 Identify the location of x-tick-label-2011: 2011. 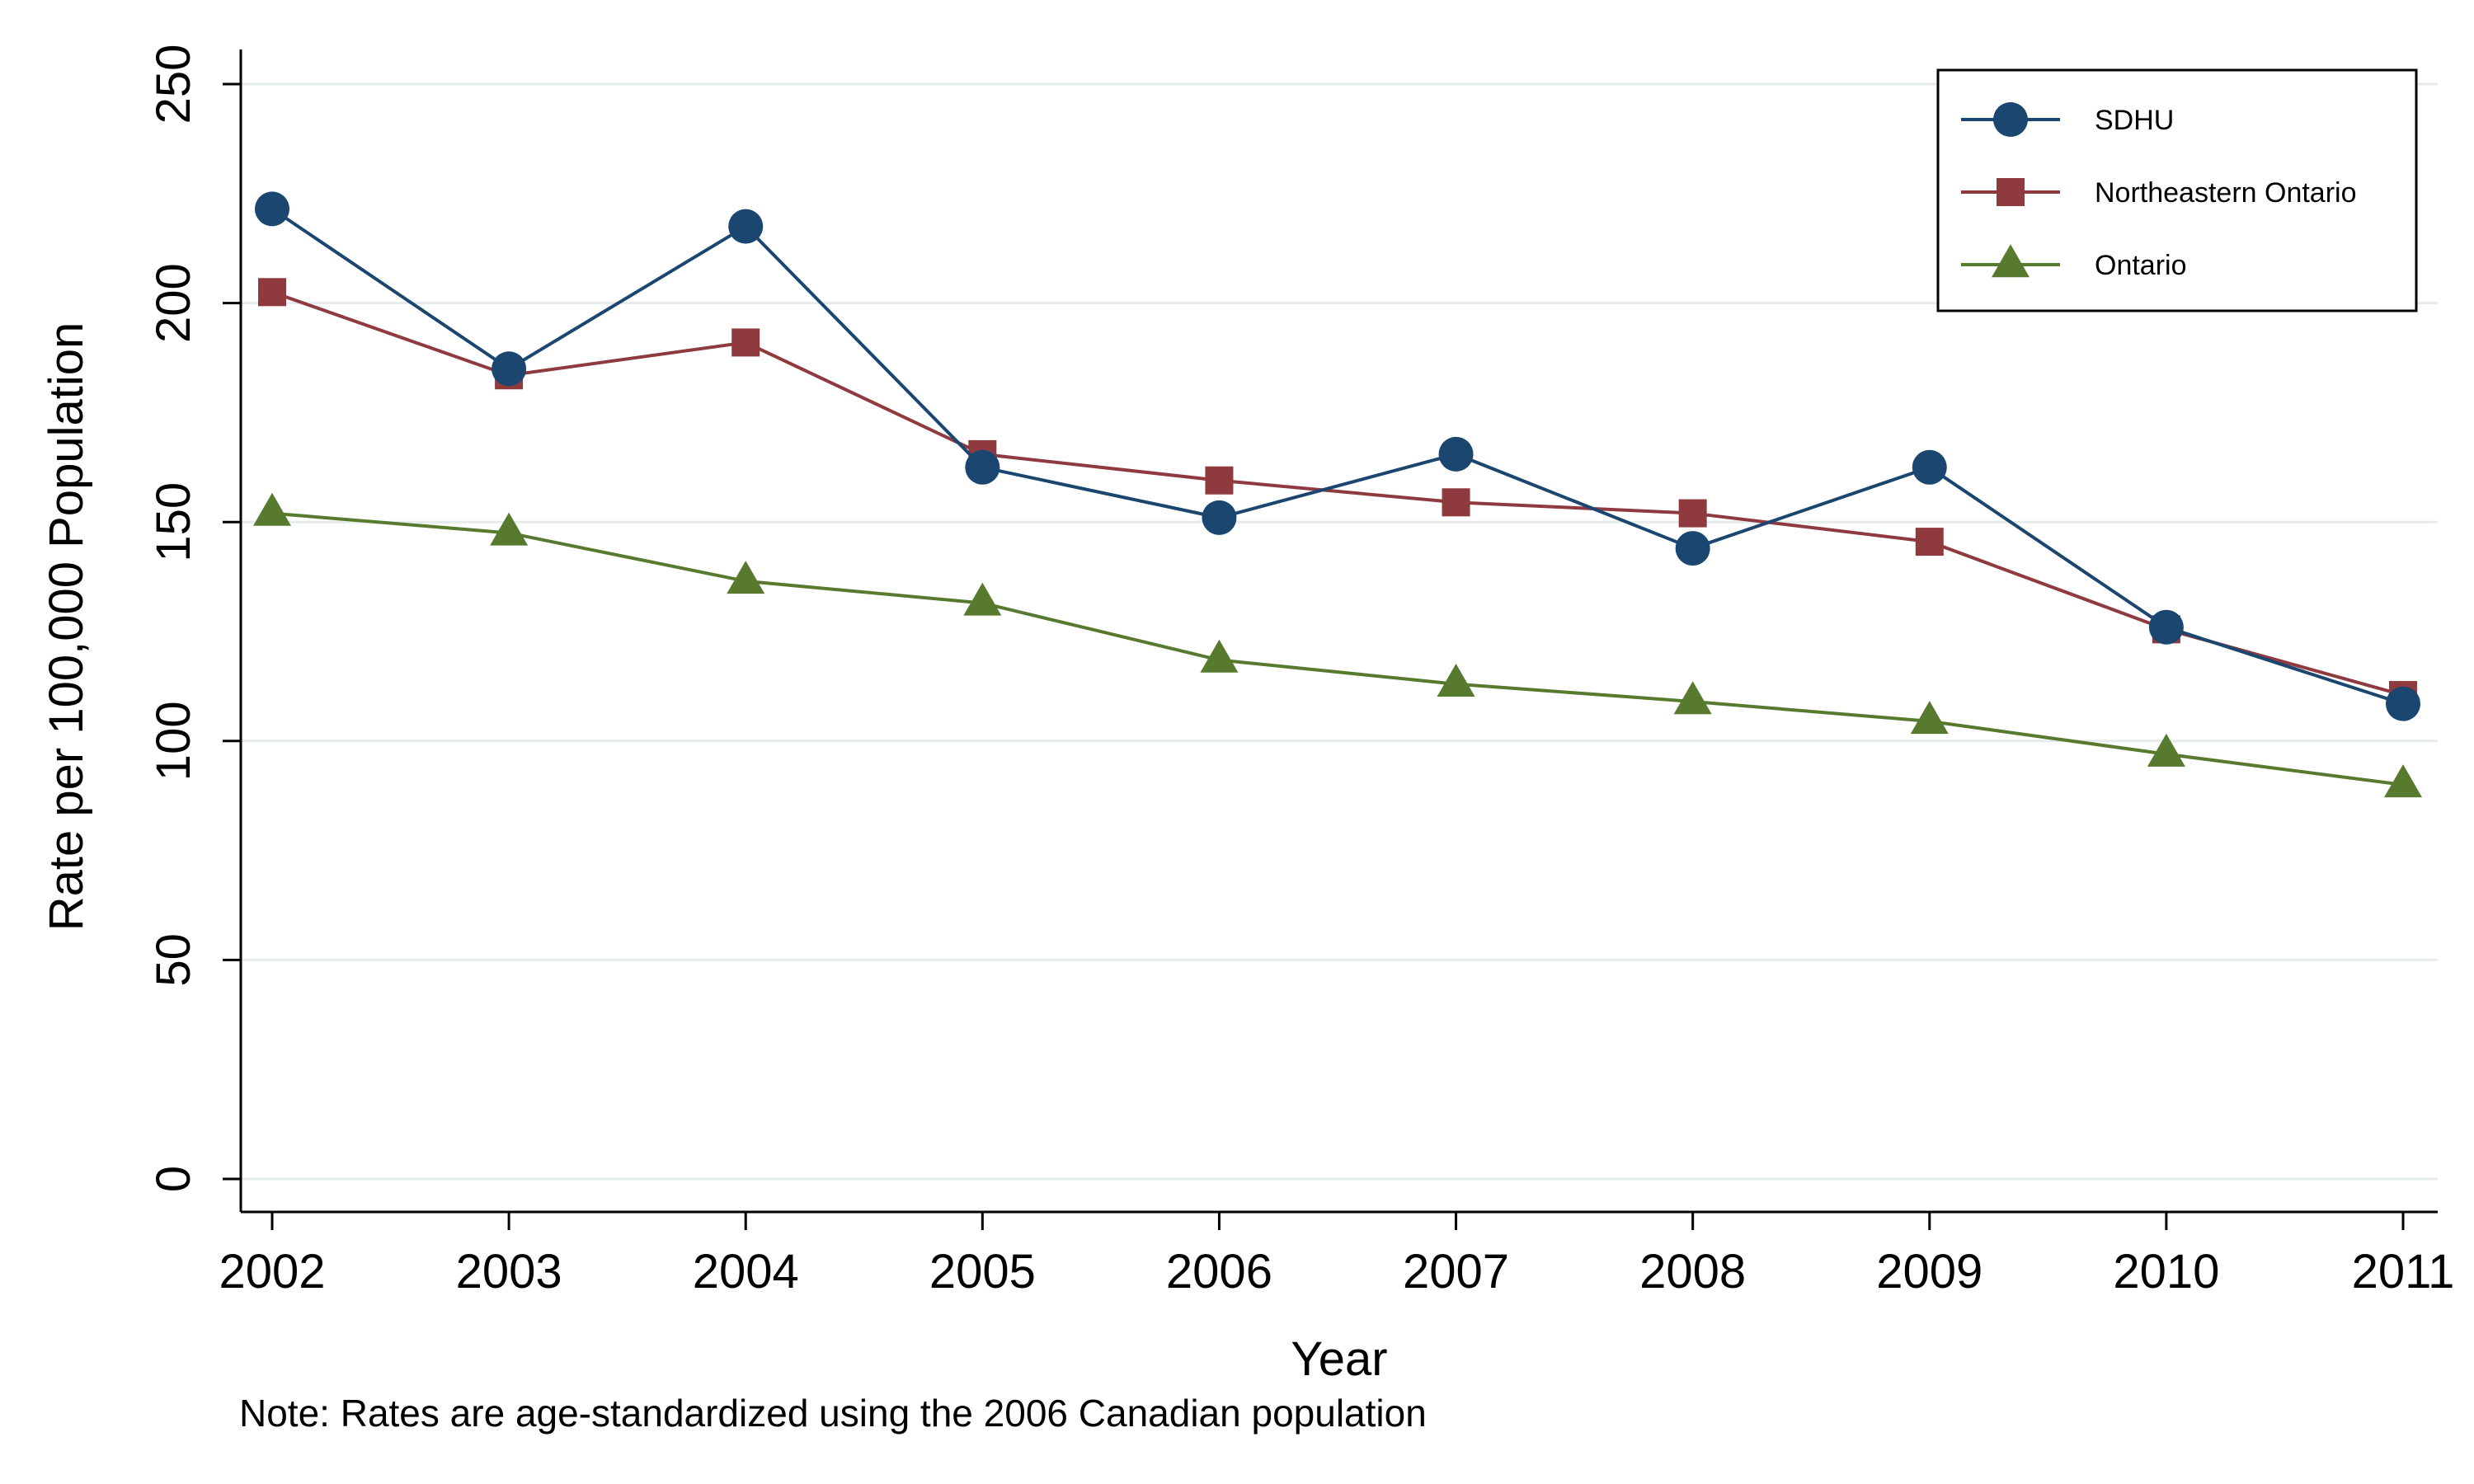
(2403, 1271).